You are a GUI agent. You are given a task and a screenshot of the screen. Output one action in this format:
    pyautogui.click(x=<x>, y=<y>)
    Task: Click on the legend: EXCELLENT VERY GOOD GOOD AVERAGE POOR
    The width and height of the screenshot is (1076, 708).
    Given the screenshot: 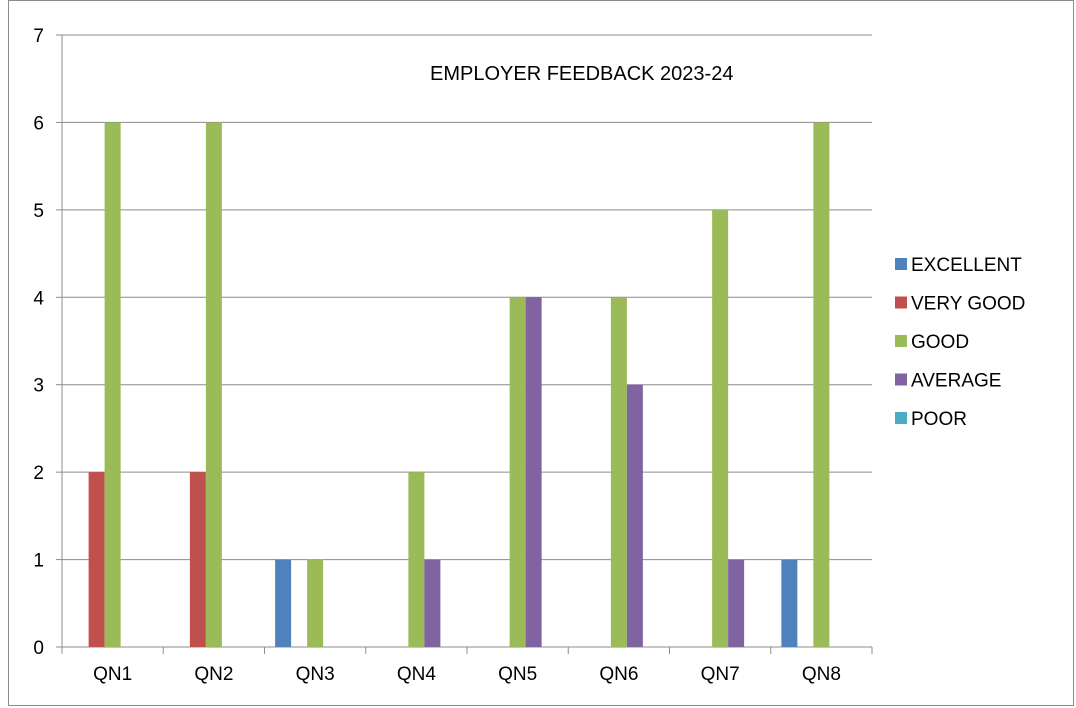 What is the action you would take?
    pyautogui.click(x=960, y=342)
    